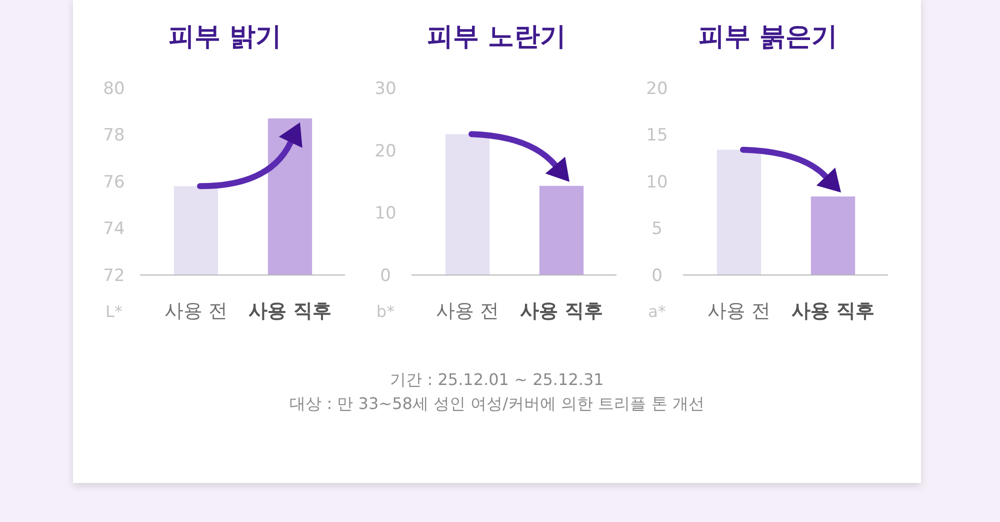 This screenshot has height=522, width=1000. What do you see at coordinates (385, 311) in the screenshot?
I see `y-axis-title: b*` at bounding box center [385, 311].